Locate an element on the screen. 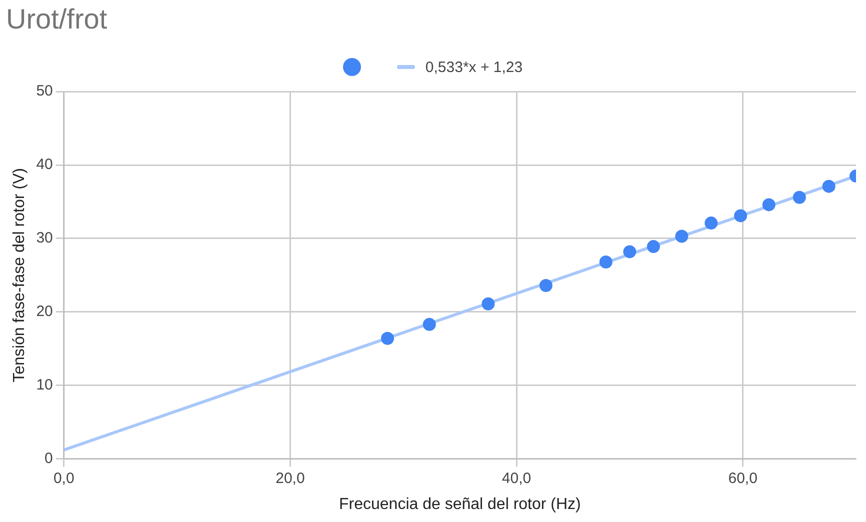 This screenshot has width=866, height=522. x-tick-label: 40,0 is located at coordinates (517, 478).